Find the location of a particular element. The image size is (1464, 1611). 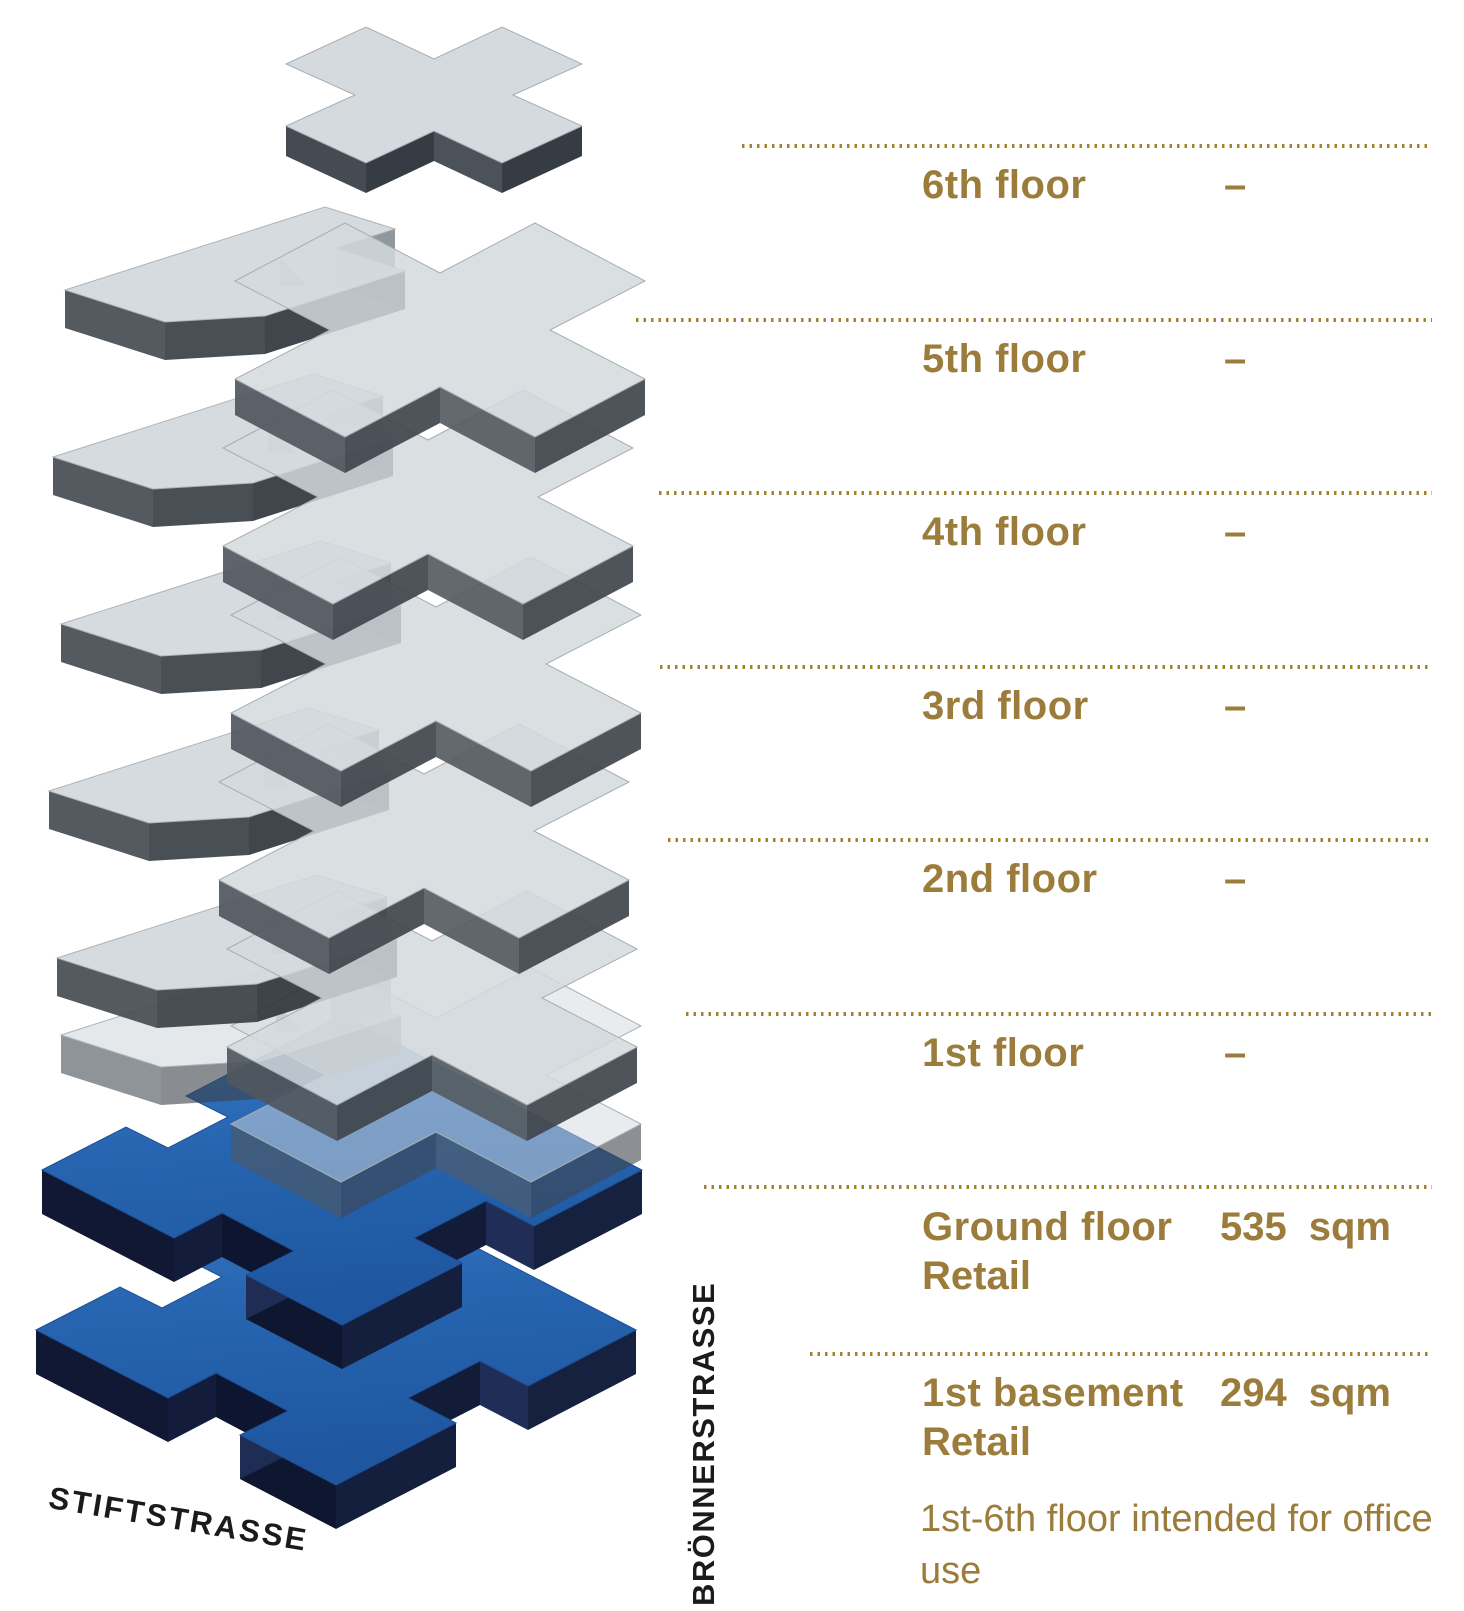

floor-label: 1st basement is located at coordinates (1053, 1393).